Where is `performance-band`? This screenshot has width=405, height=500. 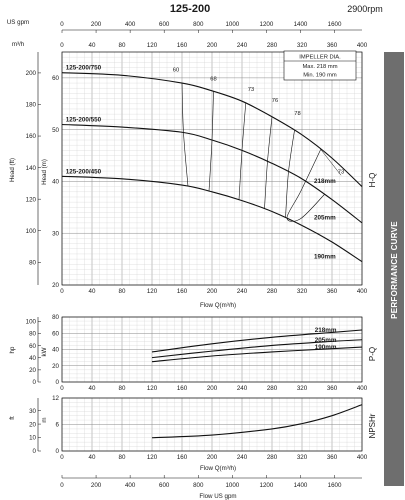
performance-band is located at coordinates (394, 269).